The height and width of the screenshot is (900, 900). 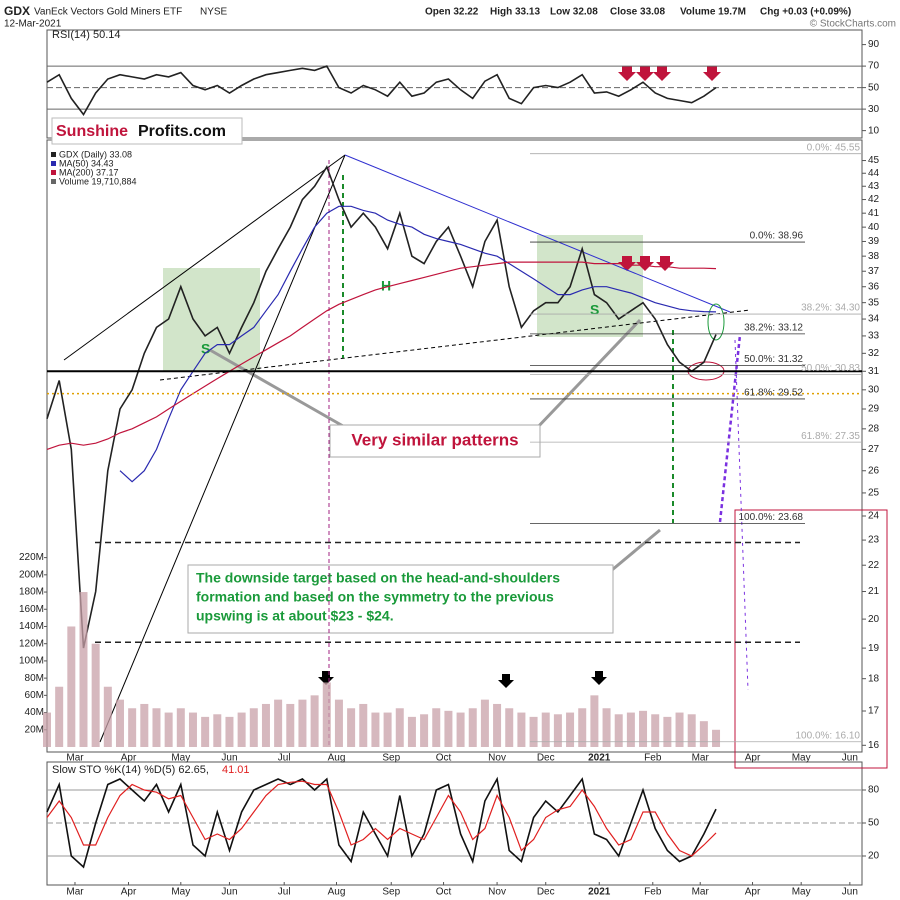 What do you see at coordinates (34, 729) in the screenshot?
I see `y-tick-label: 20M` at bounding box center [34, 729].